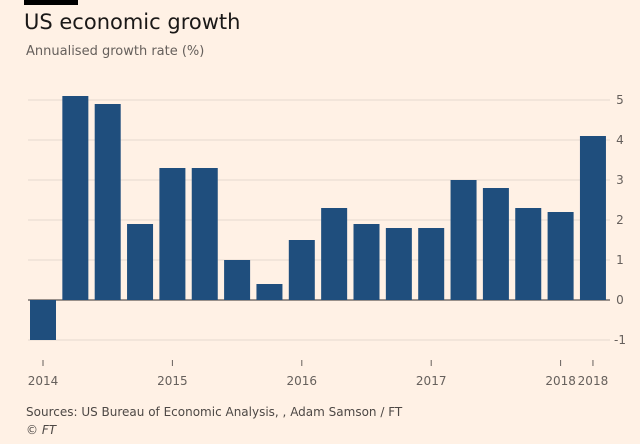 The height and width of the screenshot is (444, 640). I want to click on y-tick-label: 2, so click(620, 220).